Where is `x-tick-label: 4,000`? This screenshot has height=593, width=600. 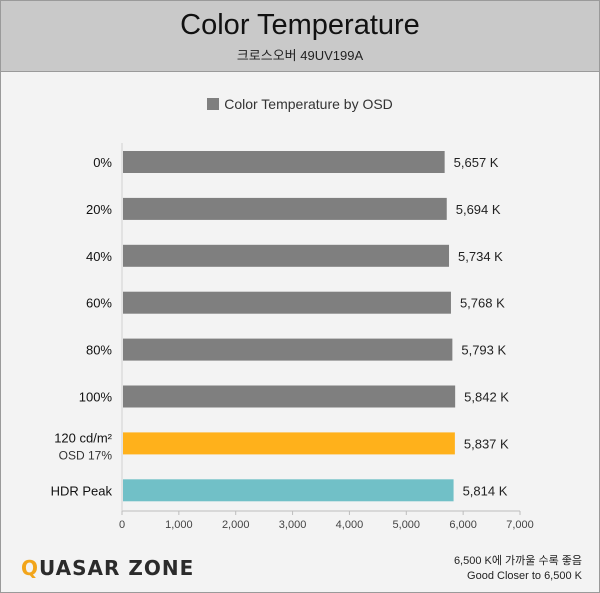 x-tick-label: 4,000 is located at coordinates (350, 525).